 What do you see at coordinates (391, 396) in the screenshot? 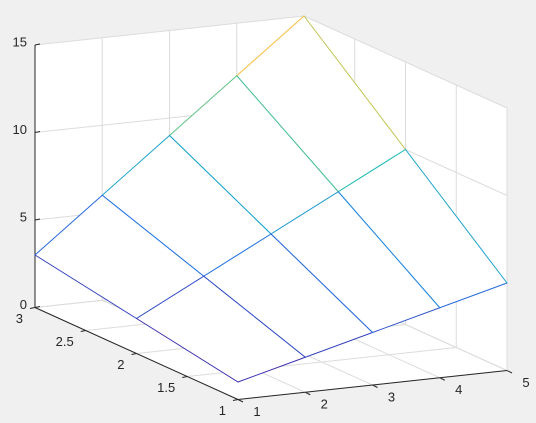
I see `x-tick-label: 3` at bounding box center [391, 396].